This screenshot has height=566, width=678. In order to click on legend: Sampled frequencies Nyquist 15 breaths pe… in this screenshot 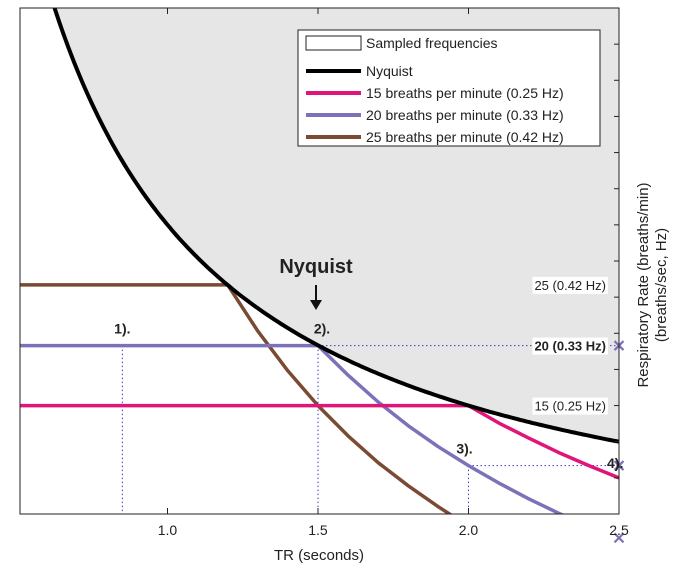, I will do `click(449, 88)`.